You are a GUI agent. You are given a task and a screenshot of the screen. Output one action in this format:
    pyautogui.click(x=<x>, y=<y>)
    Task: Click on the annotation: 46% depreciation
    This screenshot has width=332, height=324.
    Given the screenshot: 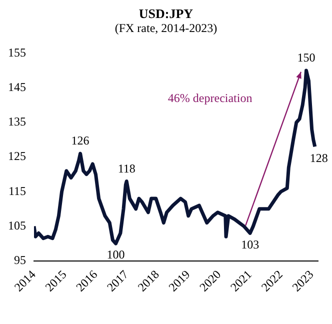 What is the action you would take?
    pyautogui.click(x=210, y=98)
    